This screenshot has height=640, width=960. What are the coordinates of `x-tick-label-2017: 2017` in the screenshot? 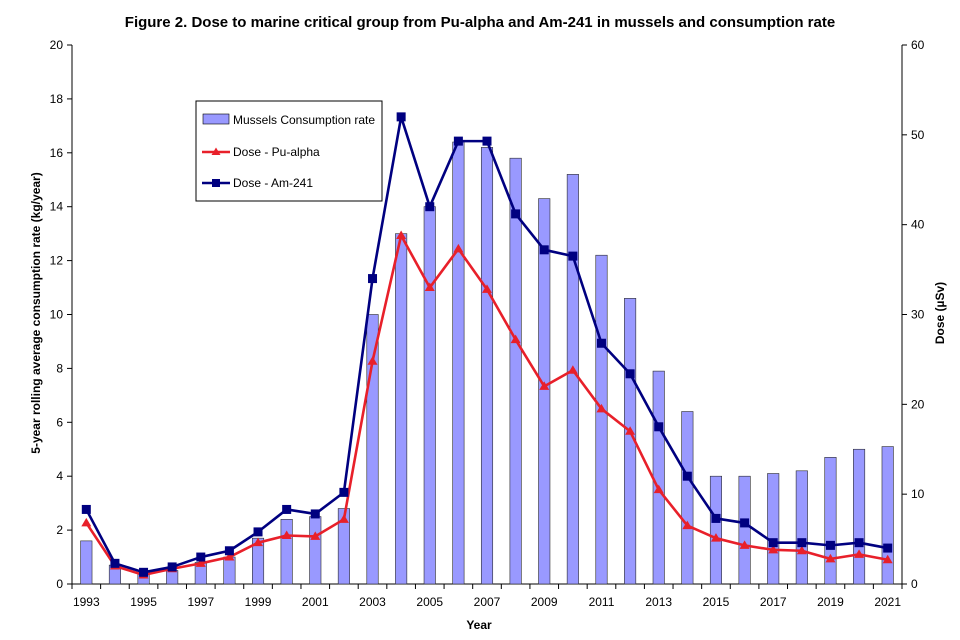 It's located at (773, 602).